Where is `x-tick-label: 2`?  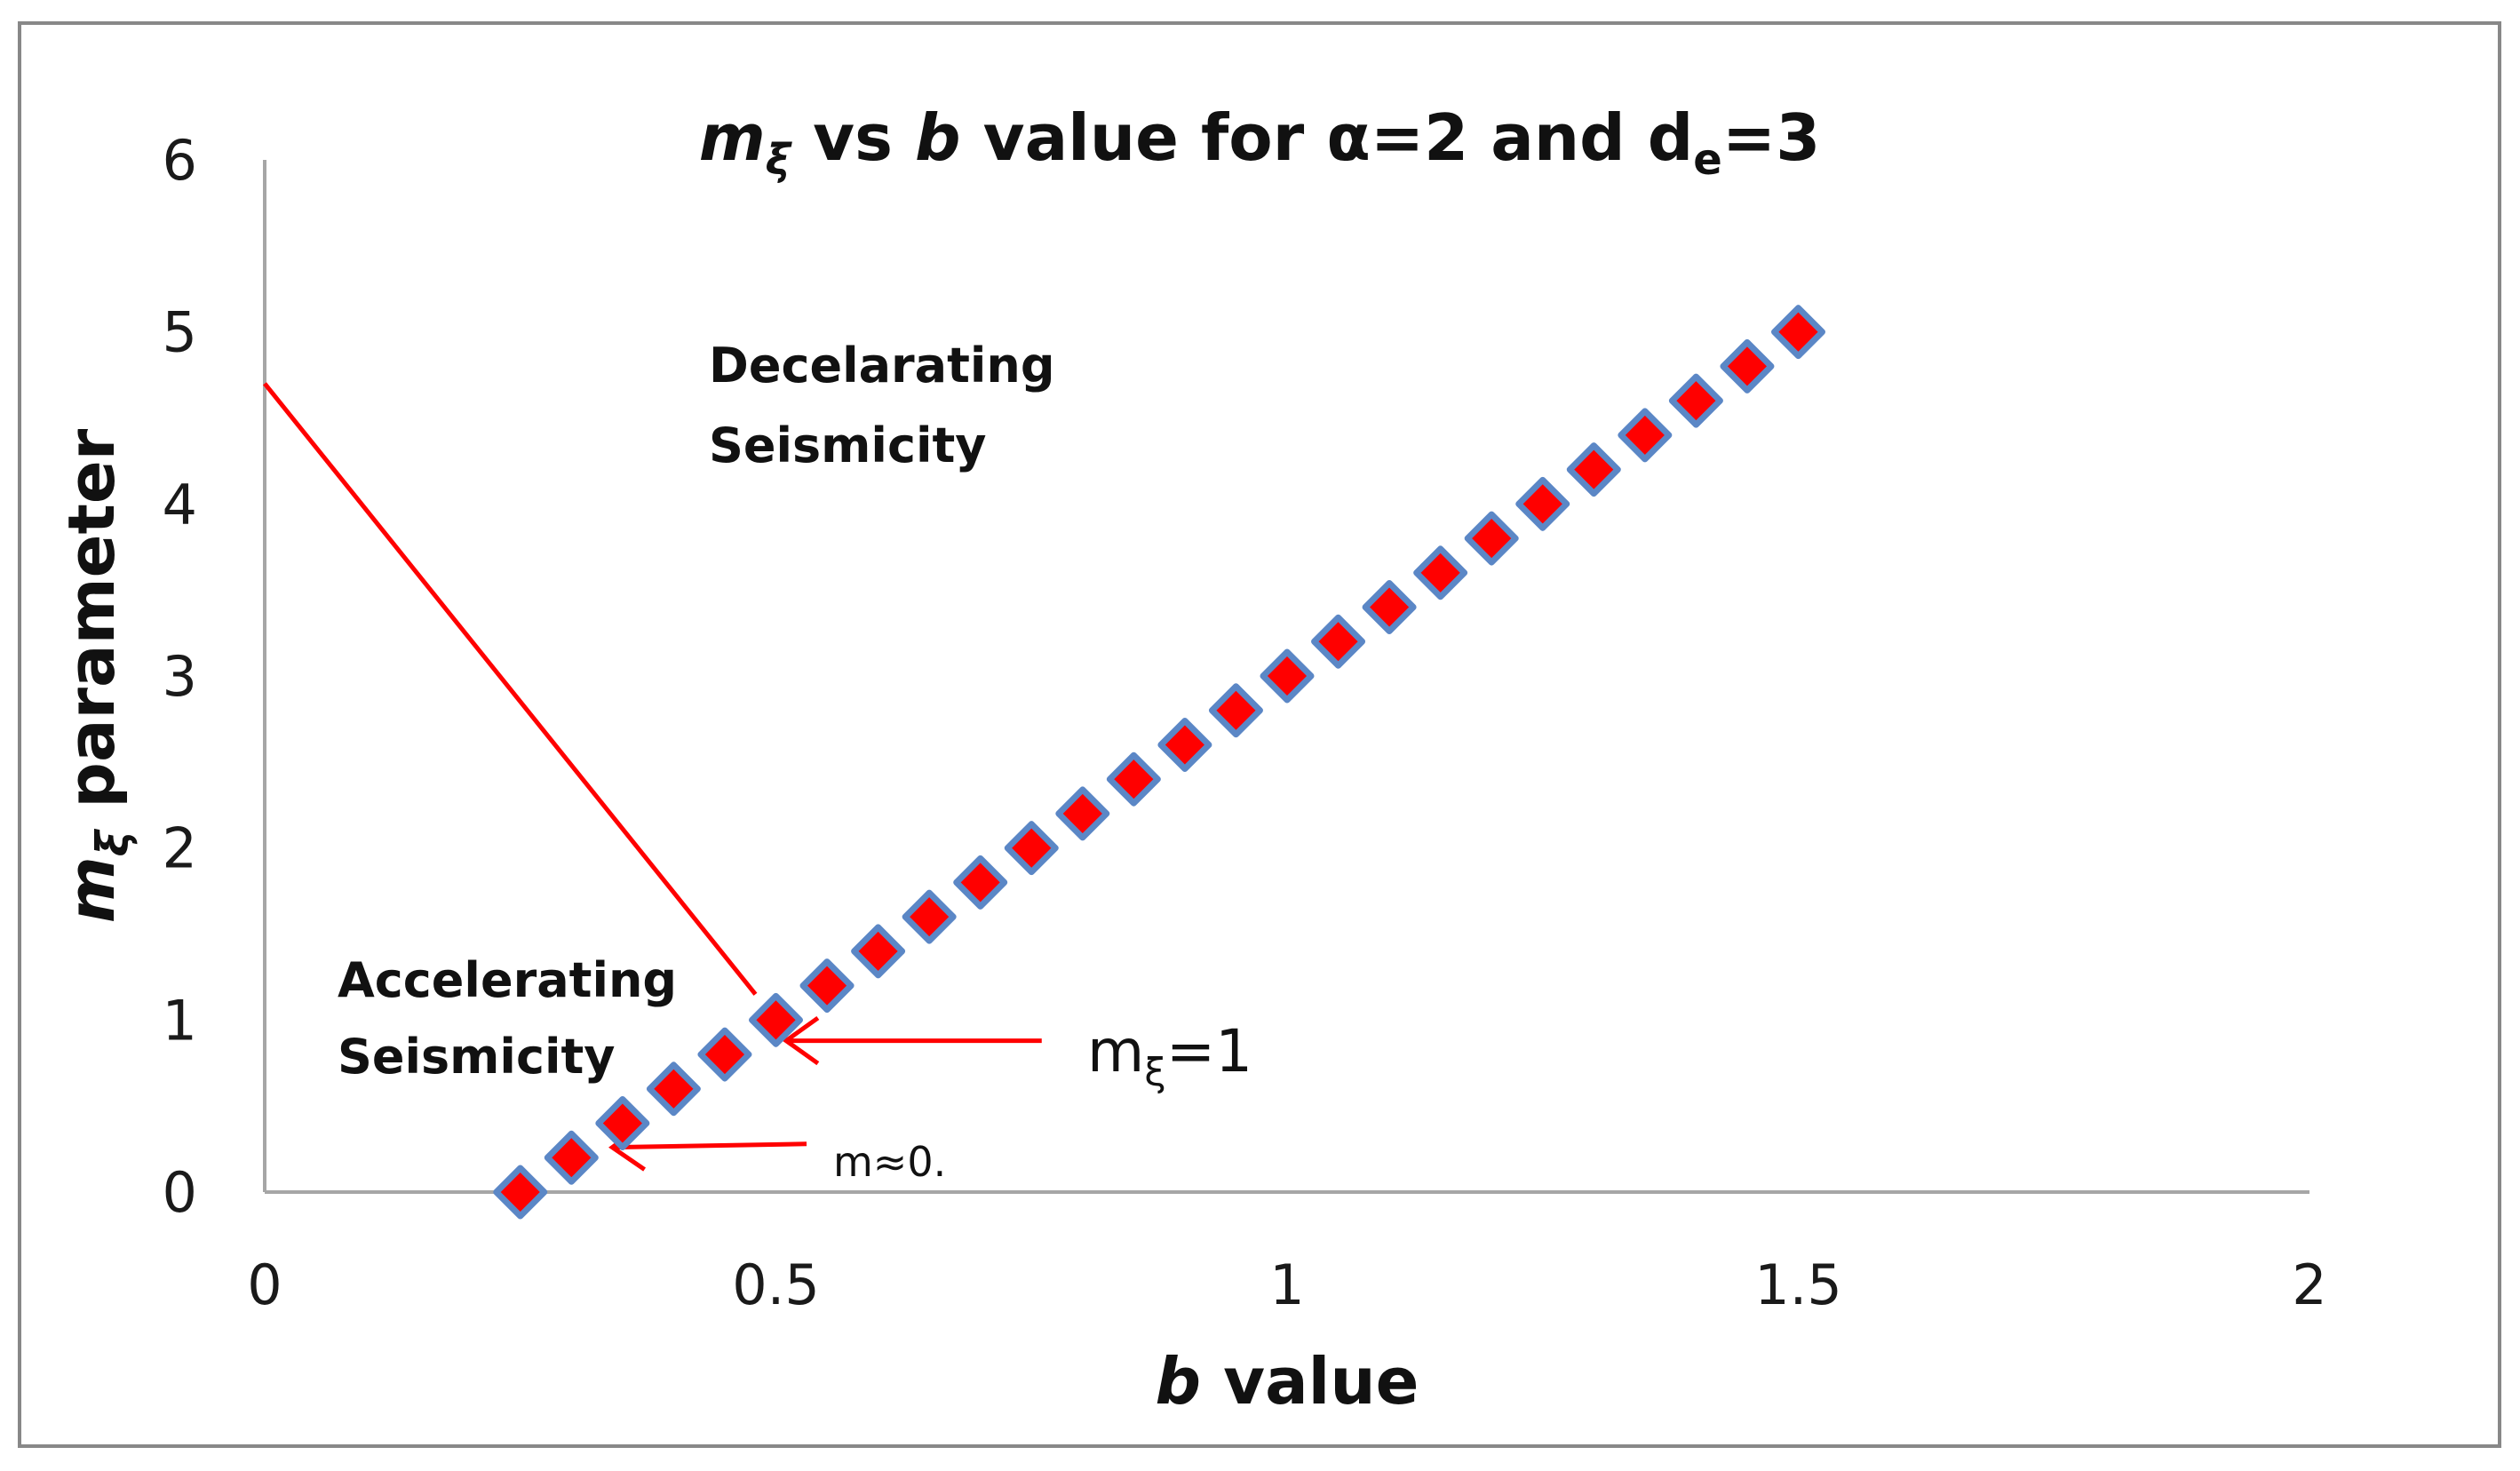 x-tick-label: 2 is located at coordinates (2309, 1284).